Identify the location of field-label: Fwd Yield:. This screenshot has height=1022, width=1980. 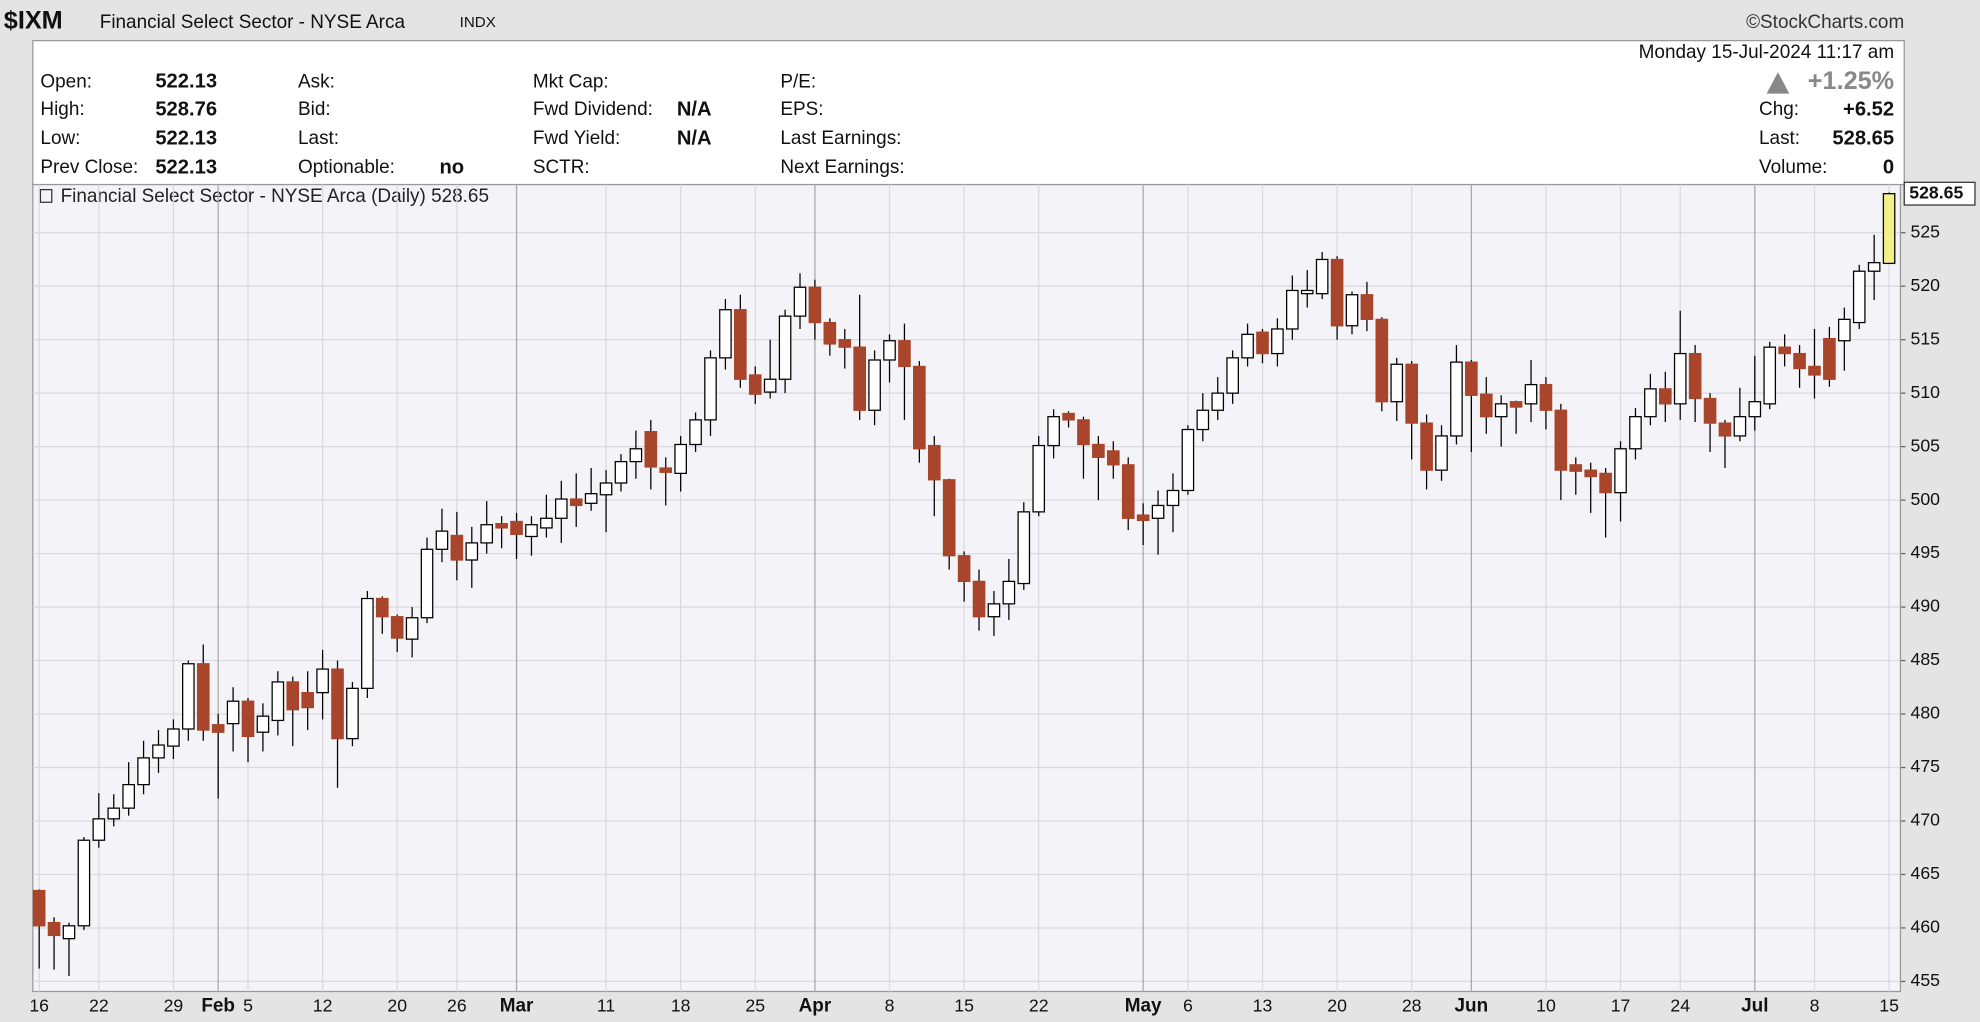
(576, 138).